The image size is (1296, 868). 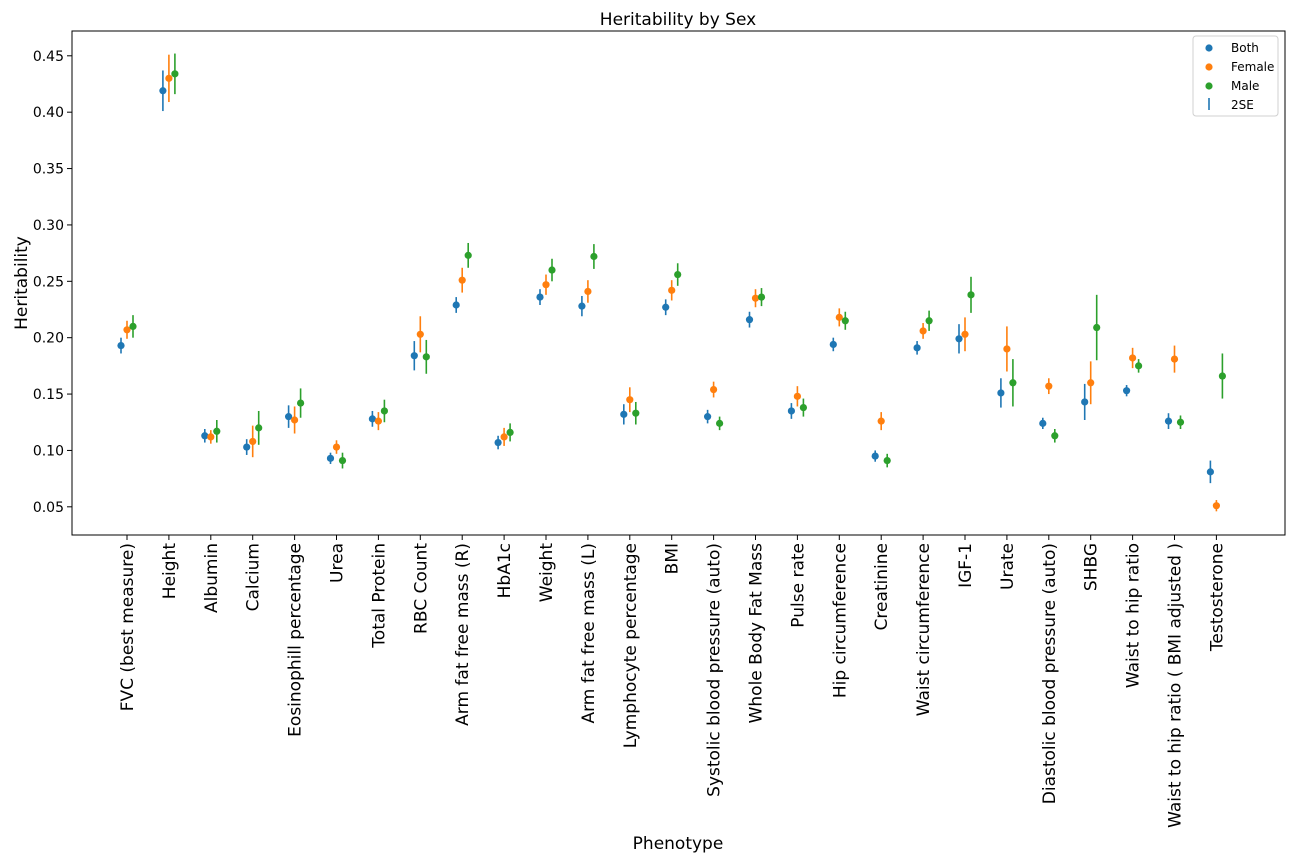 What do you see at coordinates (1176, 685) in the screenshot?
I see `x-tick-label: Waist to hip ratio ( BMI adjusted )` at bounding box center [1176, 685].